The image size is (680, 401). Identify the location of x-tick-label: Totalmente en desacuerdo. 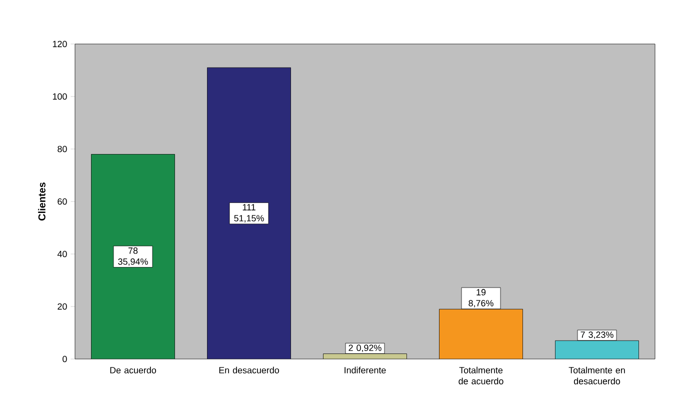
(596, 375).